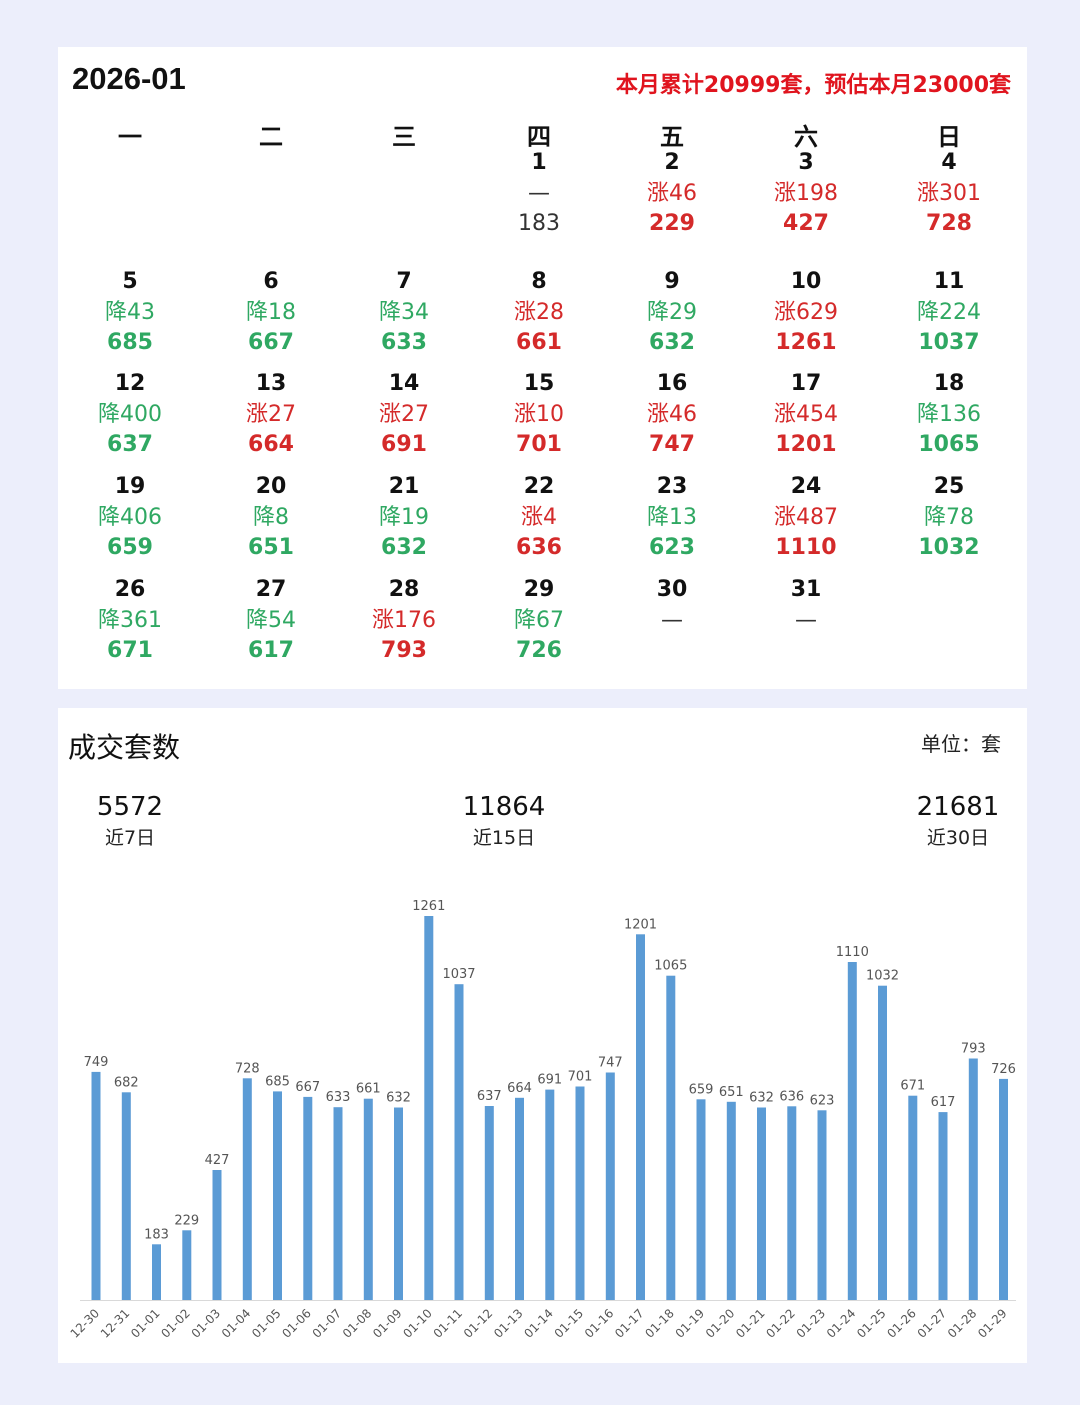 The image size is (1080, 1405). What do you see at coordinates (387, 1323) in the screenshot?
I see `x-tick-label: 01-09` at bounding box center [387, 1323].